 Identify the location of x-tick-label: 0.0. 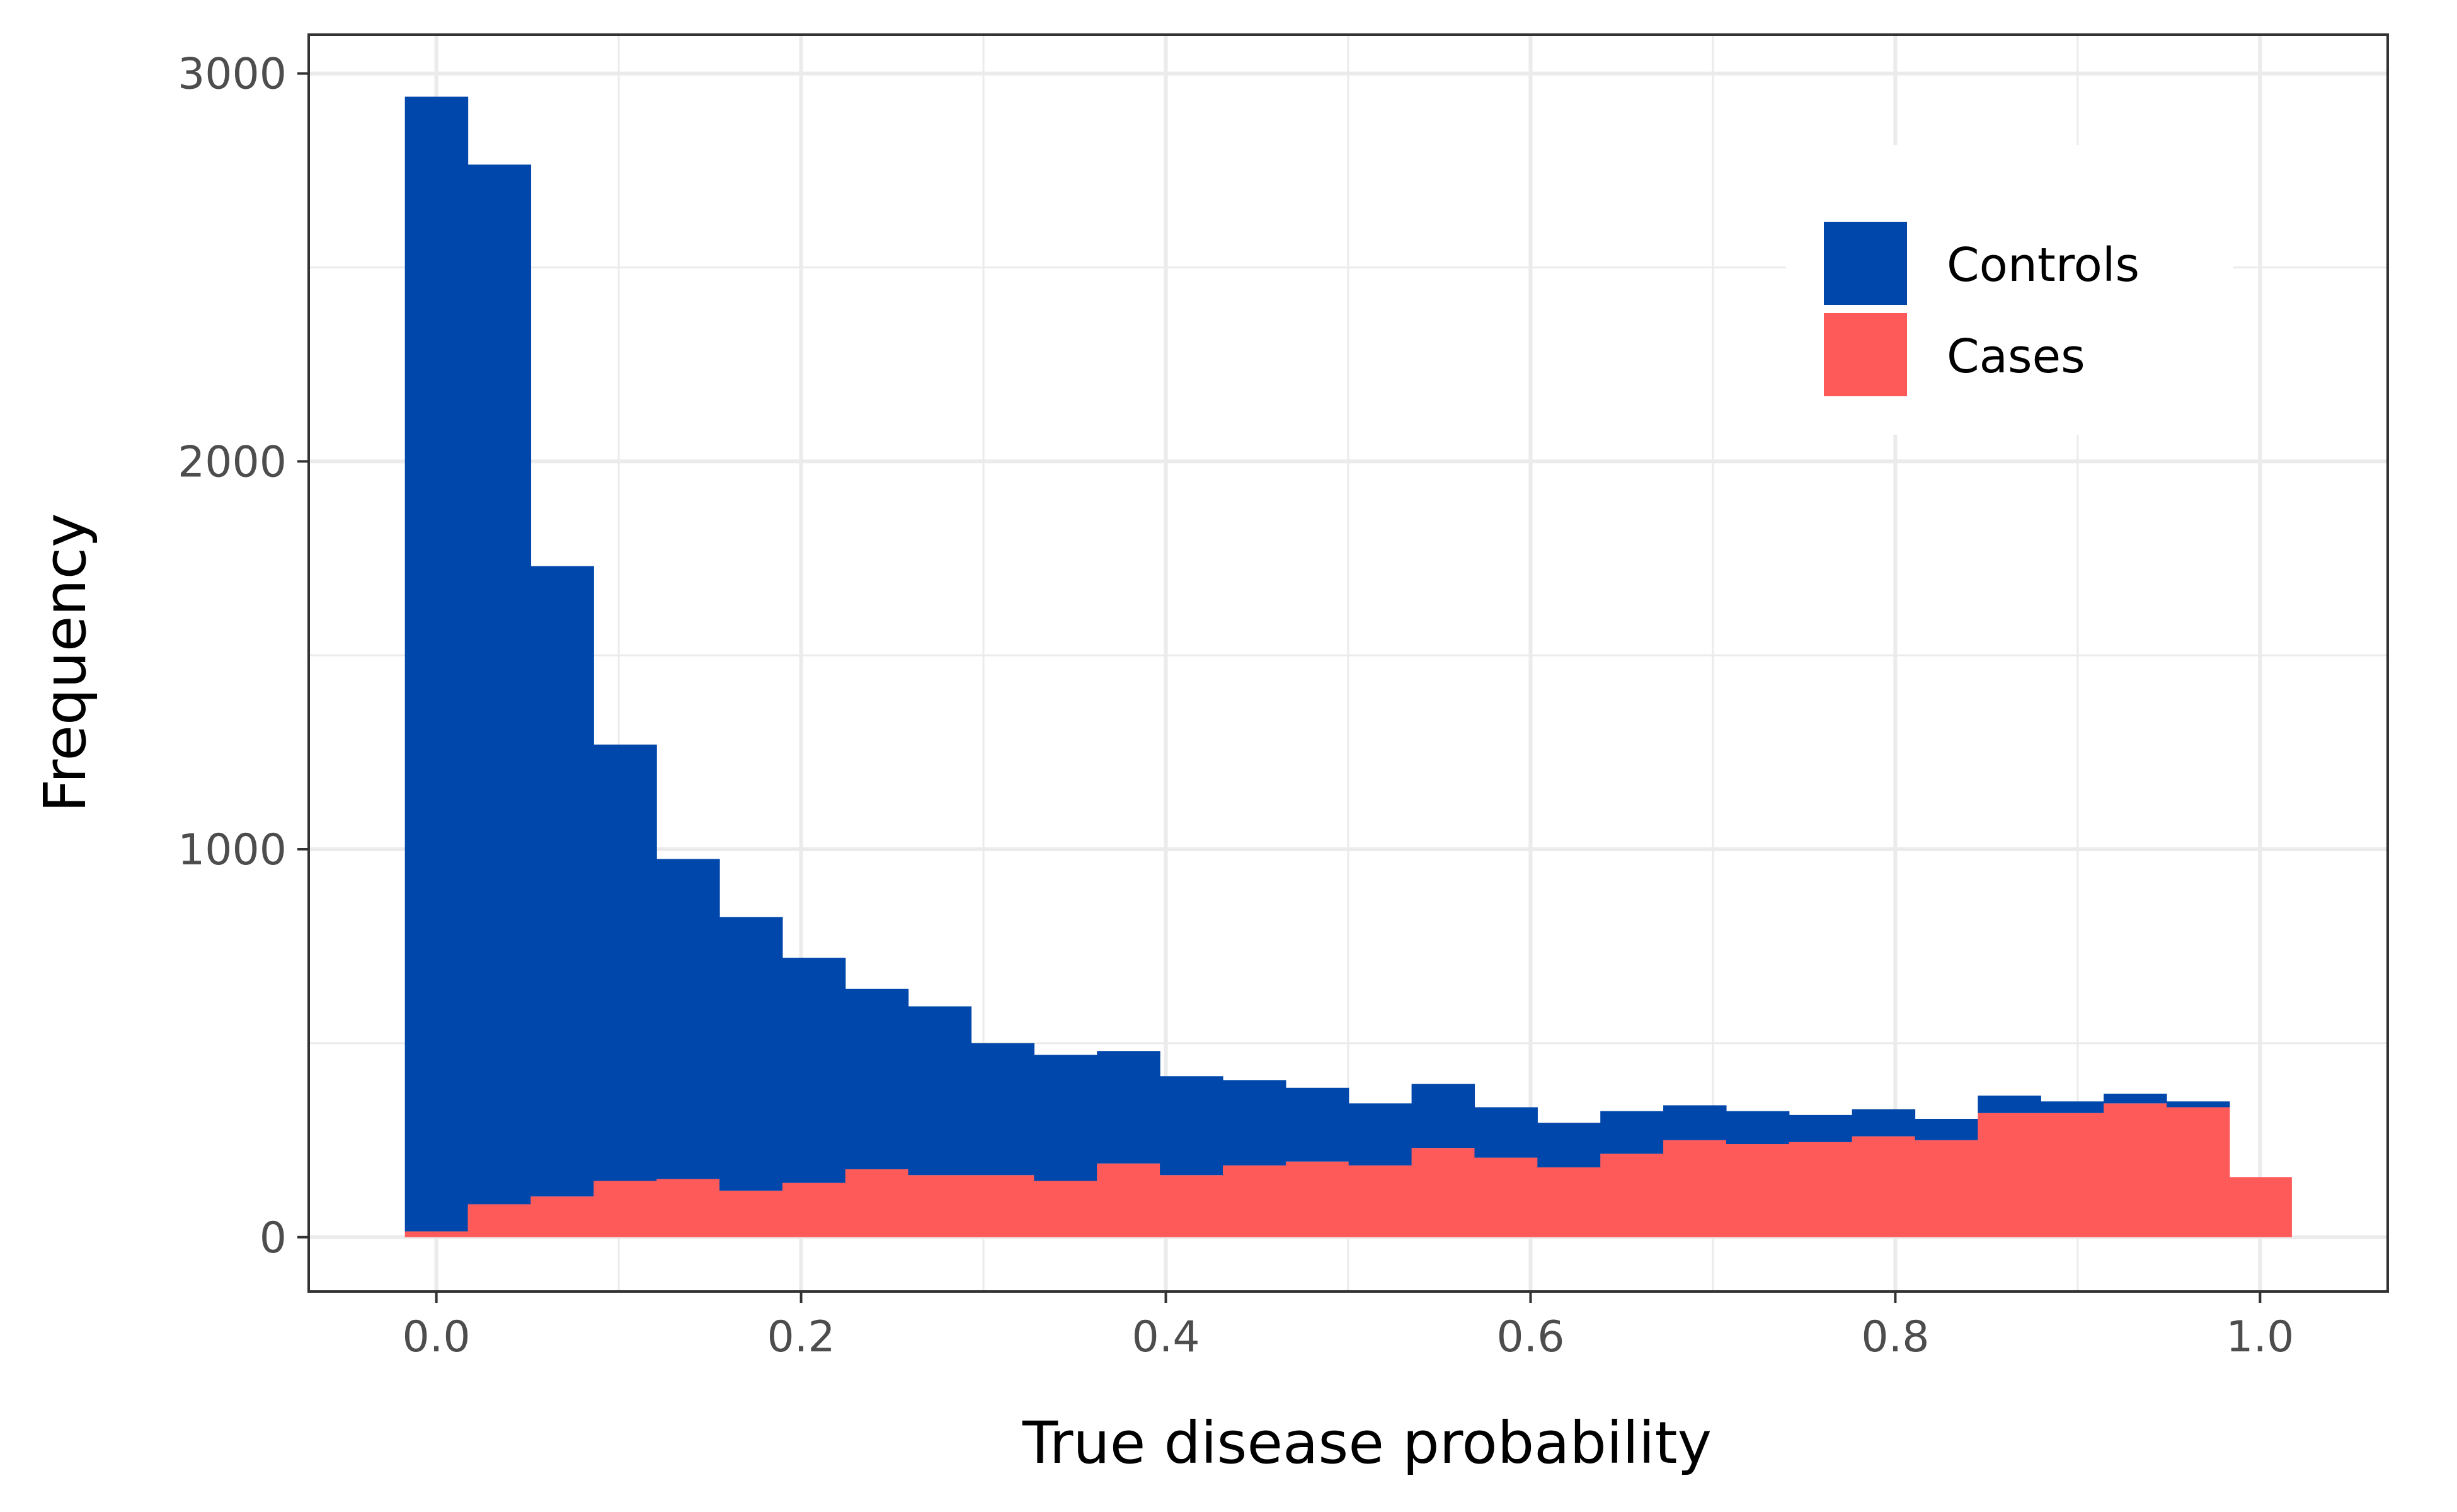
(437, 1337).